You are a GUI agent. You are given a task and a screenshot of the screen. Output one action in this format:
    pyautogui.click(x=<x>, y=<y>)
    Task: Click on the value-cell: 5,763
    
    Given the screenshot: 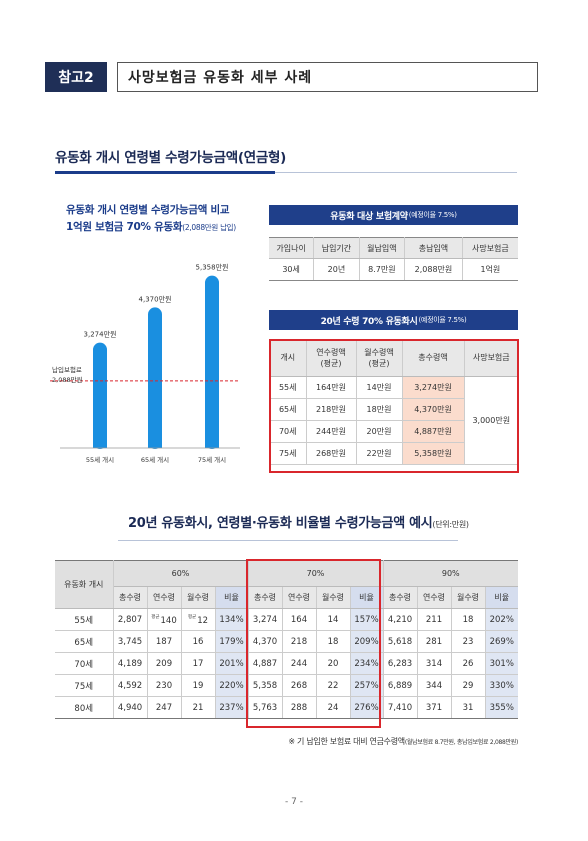 What is the action you would take?
    pyautogui.click(x=265, y=707)
    